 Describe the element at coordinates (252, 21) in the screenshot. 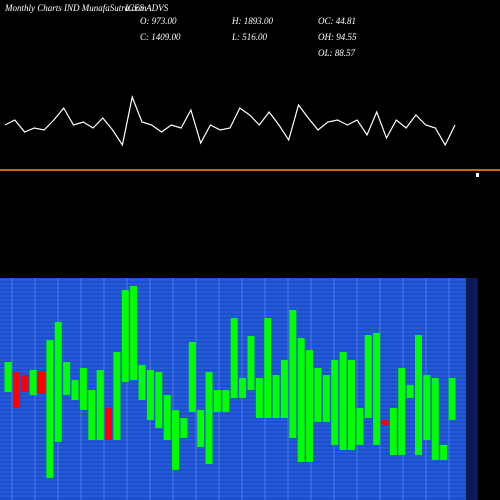

I see `stat: H: 1893.00` at that location.